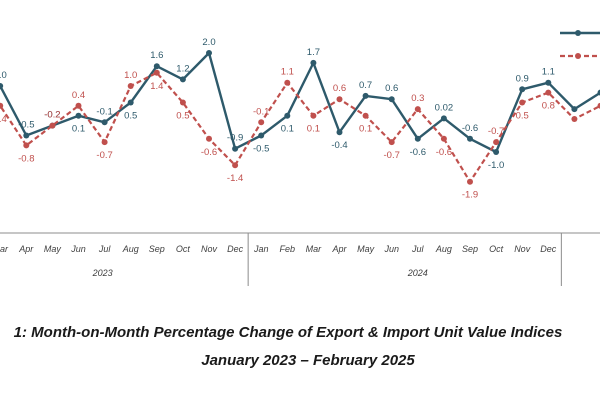 This screenshot has height=400, width=600. I want to click on legend-import-marker, so click(578, 56).